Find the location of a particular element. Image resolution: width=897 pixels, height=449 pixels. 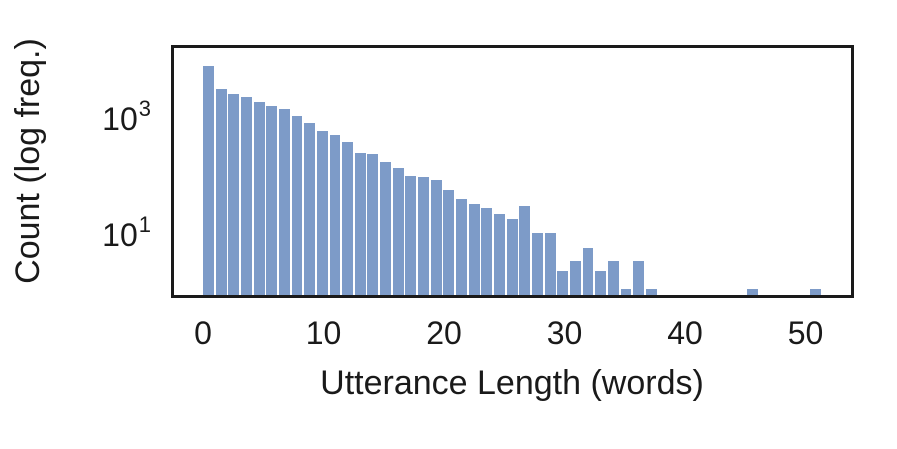

y-axis-label: Count (log freq.) is located at coordinates (28, 161).